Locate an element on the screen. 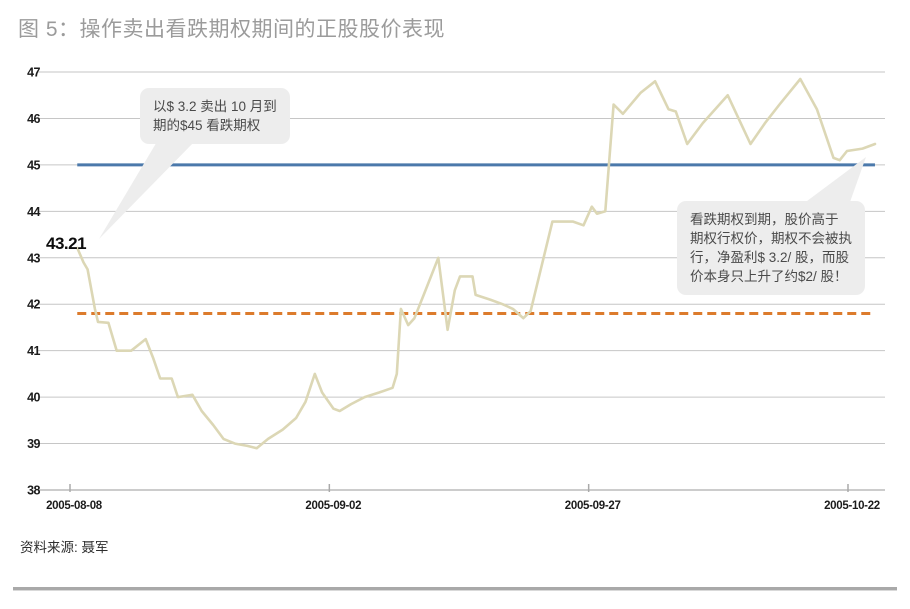  y-tick-label: 43 is located at coordinates (33, 258).